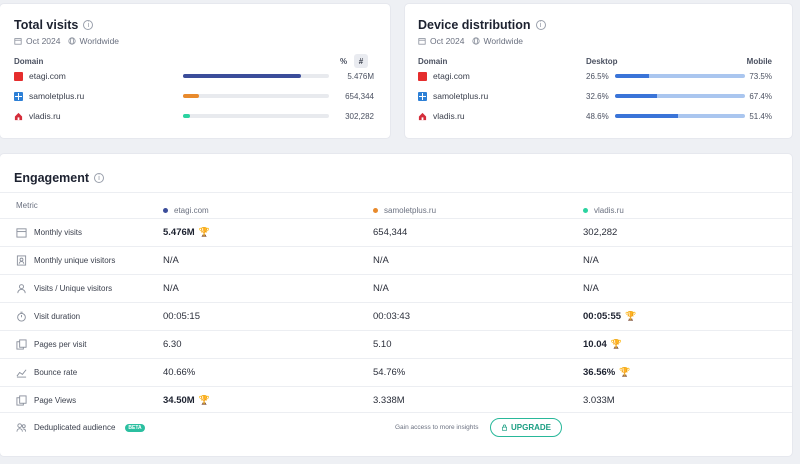 The width and height of the screenshot is (800, 464). I want to click on metric-value-text: 10.04, so click(595, 344).